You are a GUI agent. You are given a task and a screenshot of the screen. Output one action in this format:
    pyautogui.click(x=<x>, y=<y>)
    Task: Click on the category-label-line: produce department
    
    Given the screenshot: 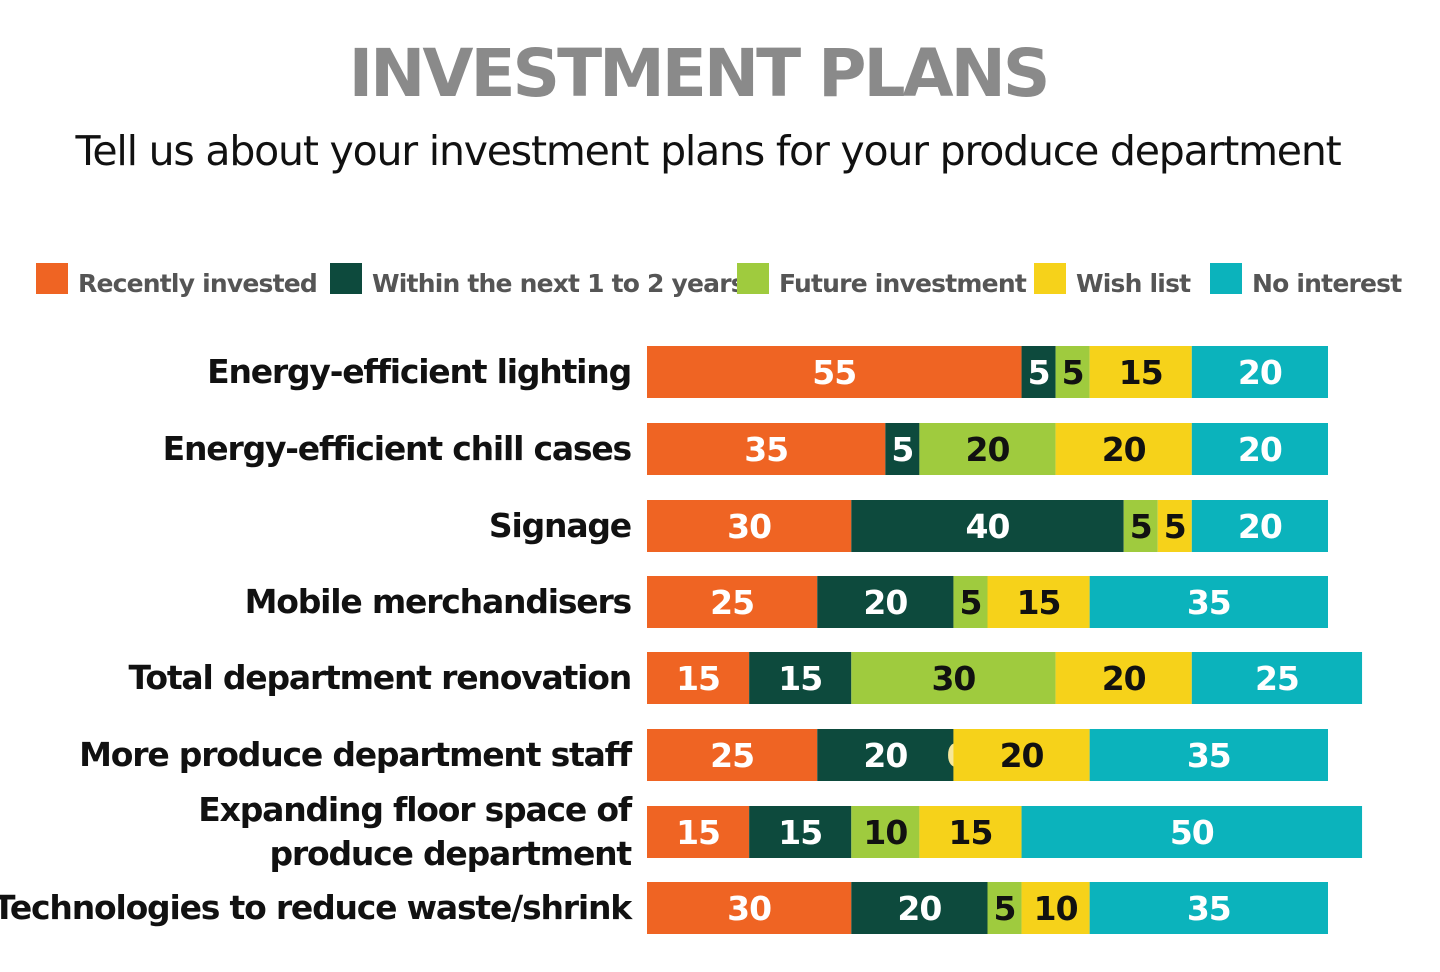 What is the action you would take?
    pyautogui.click(x=451, y=853)
    